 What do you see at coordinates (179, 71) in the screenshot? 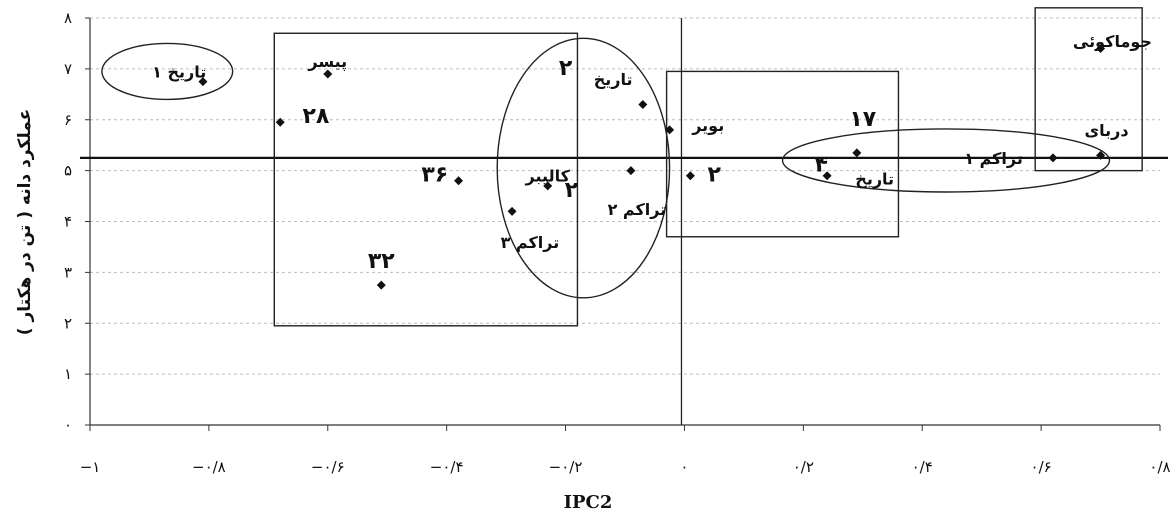
I see `point-annotation: تاریخ ۱` at bounding box center [179, 71].